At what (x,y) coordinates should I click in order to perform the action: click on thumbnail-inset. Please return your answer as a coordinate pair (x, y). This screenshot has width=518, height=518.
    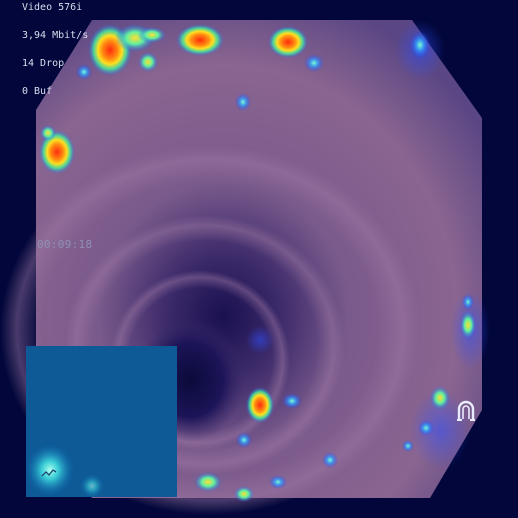
    Looking at the image, I should click on (101, 421).